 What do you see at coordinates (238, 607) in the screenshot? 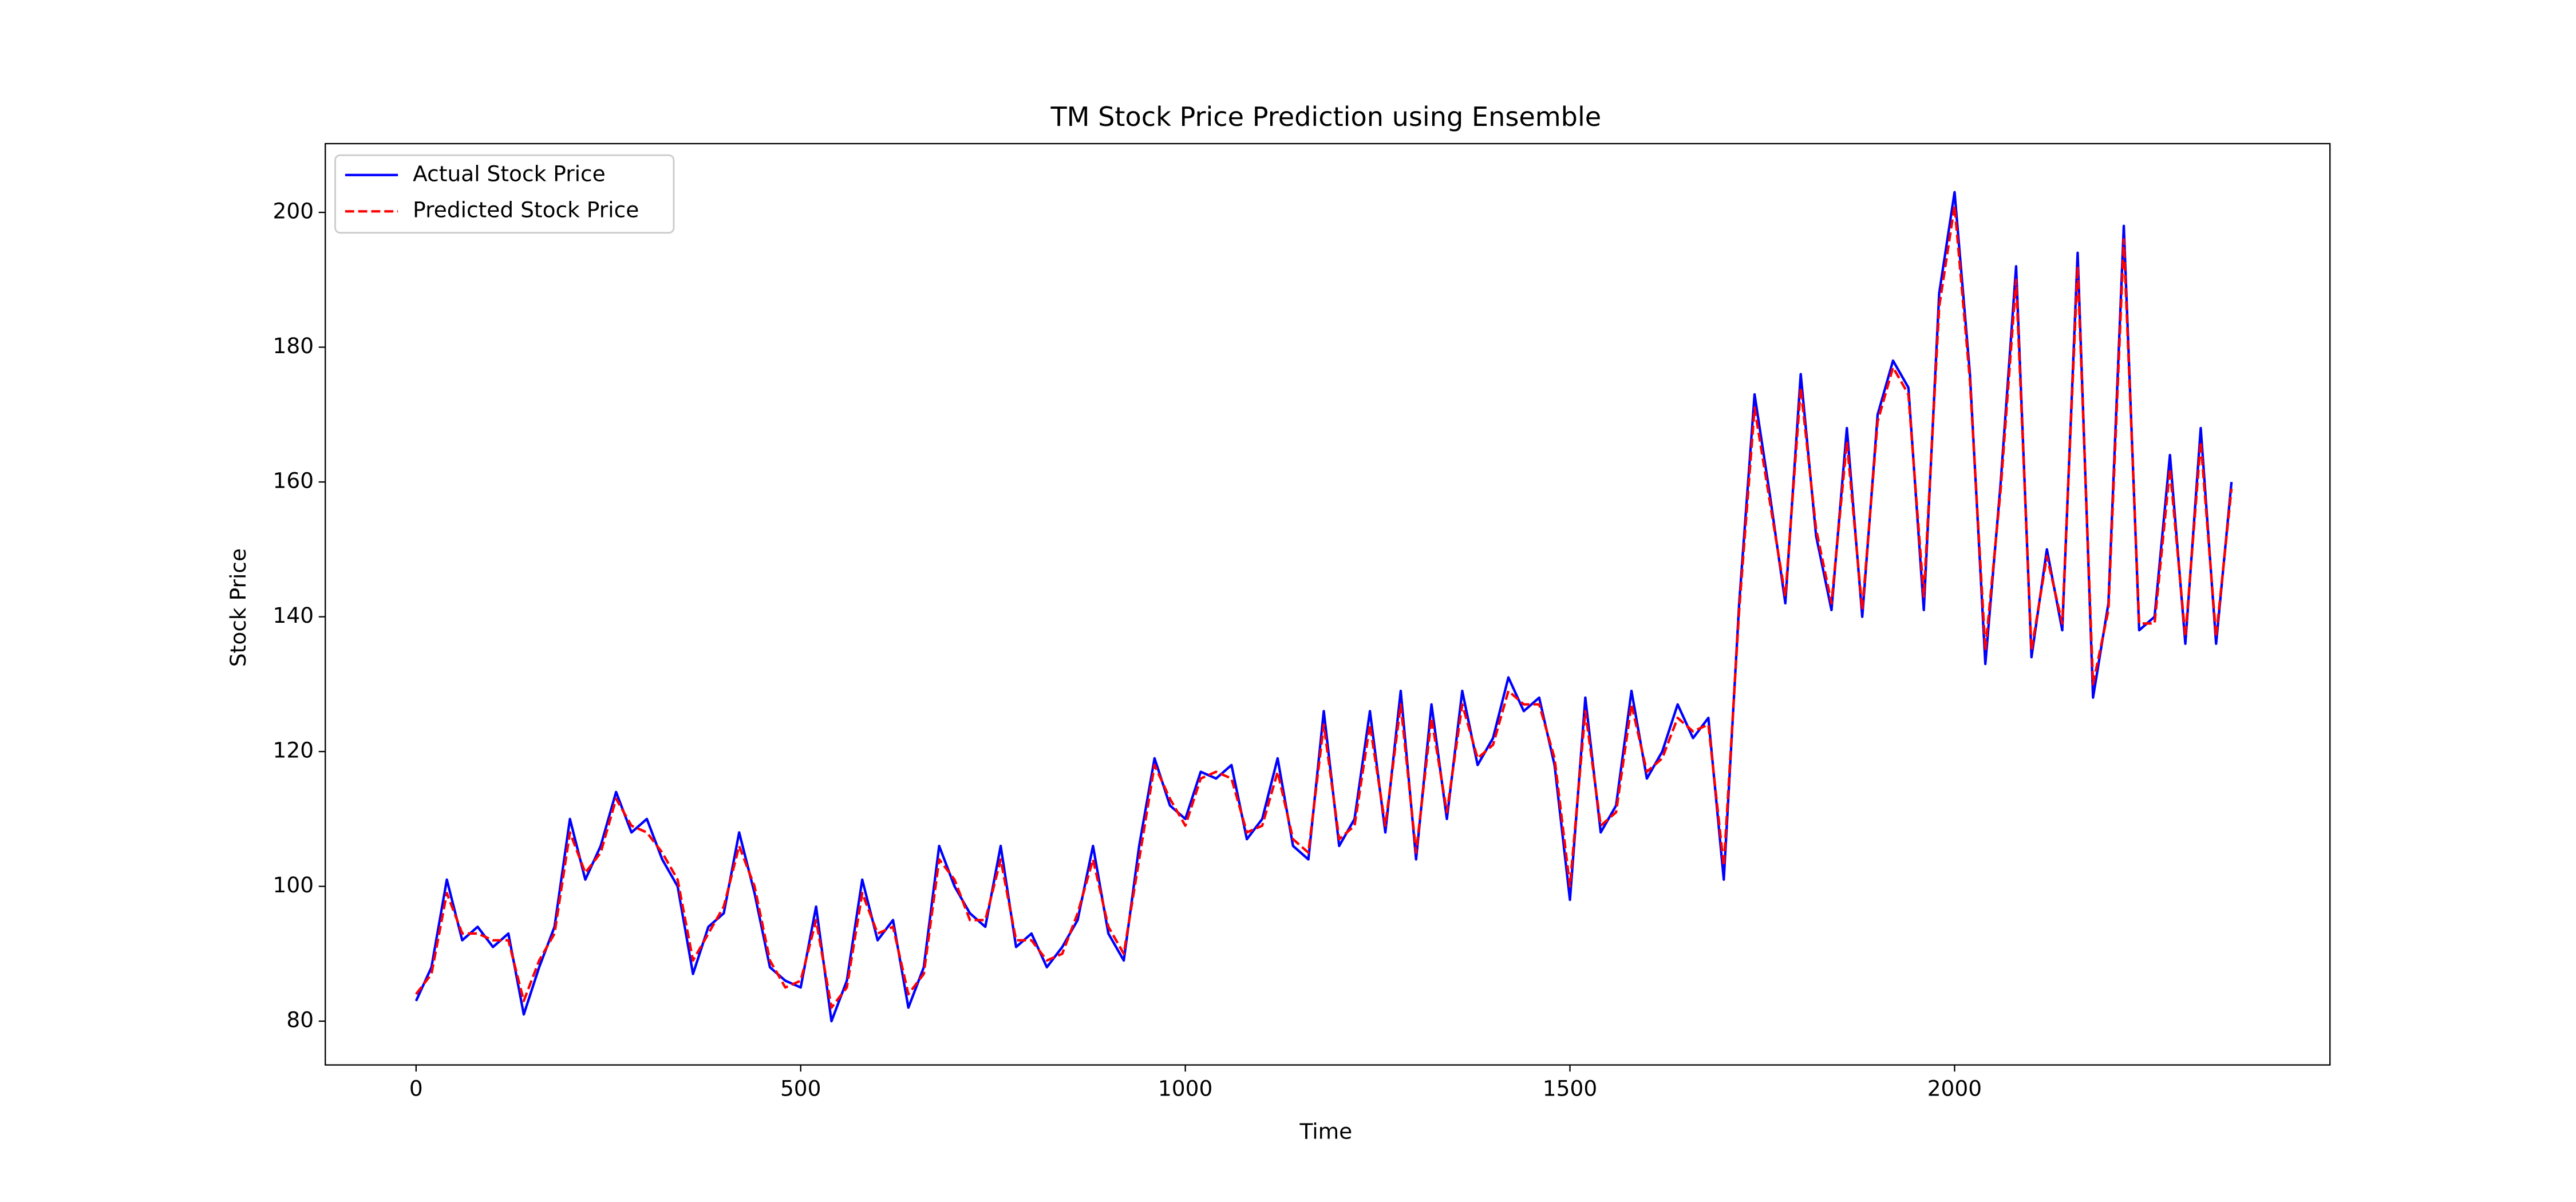
I see `y-axis-label: Stock Price` at bounding box center [238, 607].